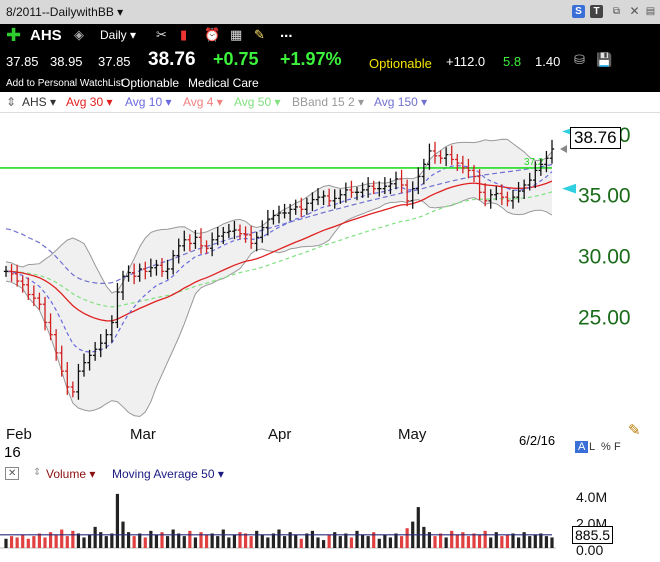 This screenshot has height=562, width=660. Describe the element at coordinates (330, 522) in the screenshot. I see `volume-chart: 4.0M2.0M0.00` at that location.